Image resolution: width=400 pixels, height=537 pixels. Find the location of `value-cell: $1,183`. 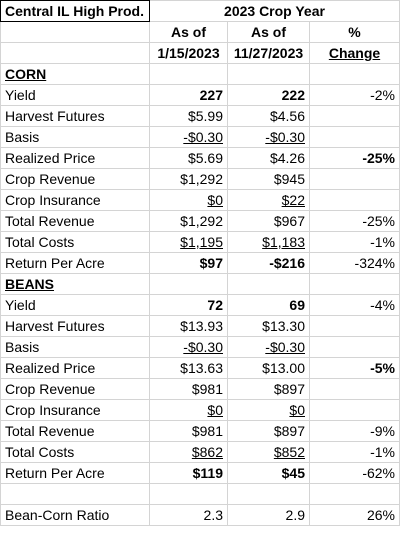

value-cell: $1,183 is located at coordinates (268, 242).